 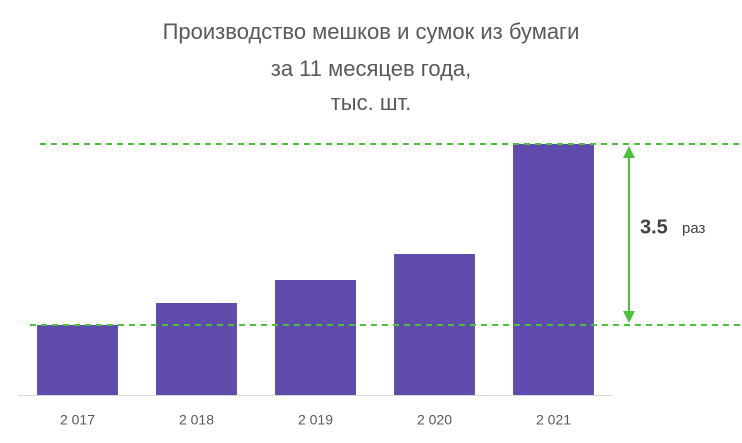 What do you see at coordinates (694, 228) in the screenshot?
I see `annotation-unit: раз` at bounding box center [694, 228].